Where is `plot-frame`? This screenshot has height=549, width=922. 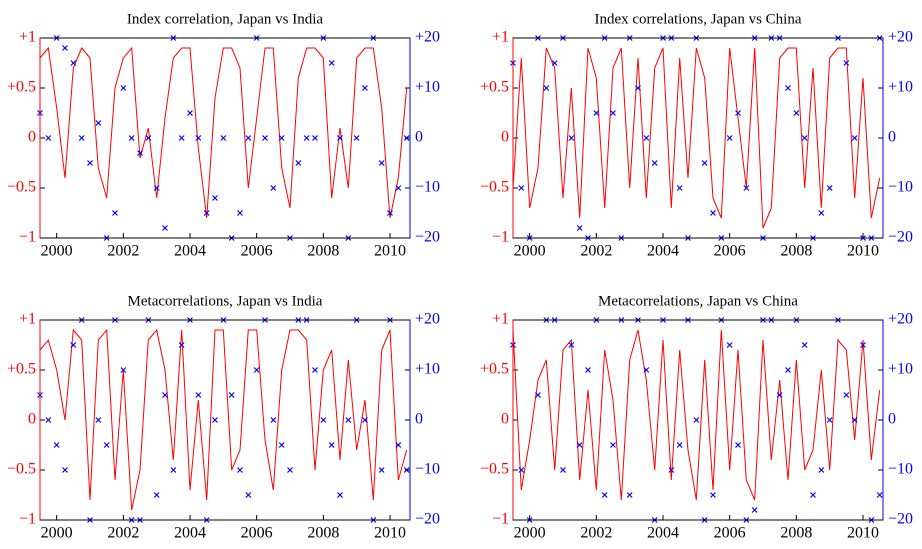
plot-frame is located at coordinates (698, 138).